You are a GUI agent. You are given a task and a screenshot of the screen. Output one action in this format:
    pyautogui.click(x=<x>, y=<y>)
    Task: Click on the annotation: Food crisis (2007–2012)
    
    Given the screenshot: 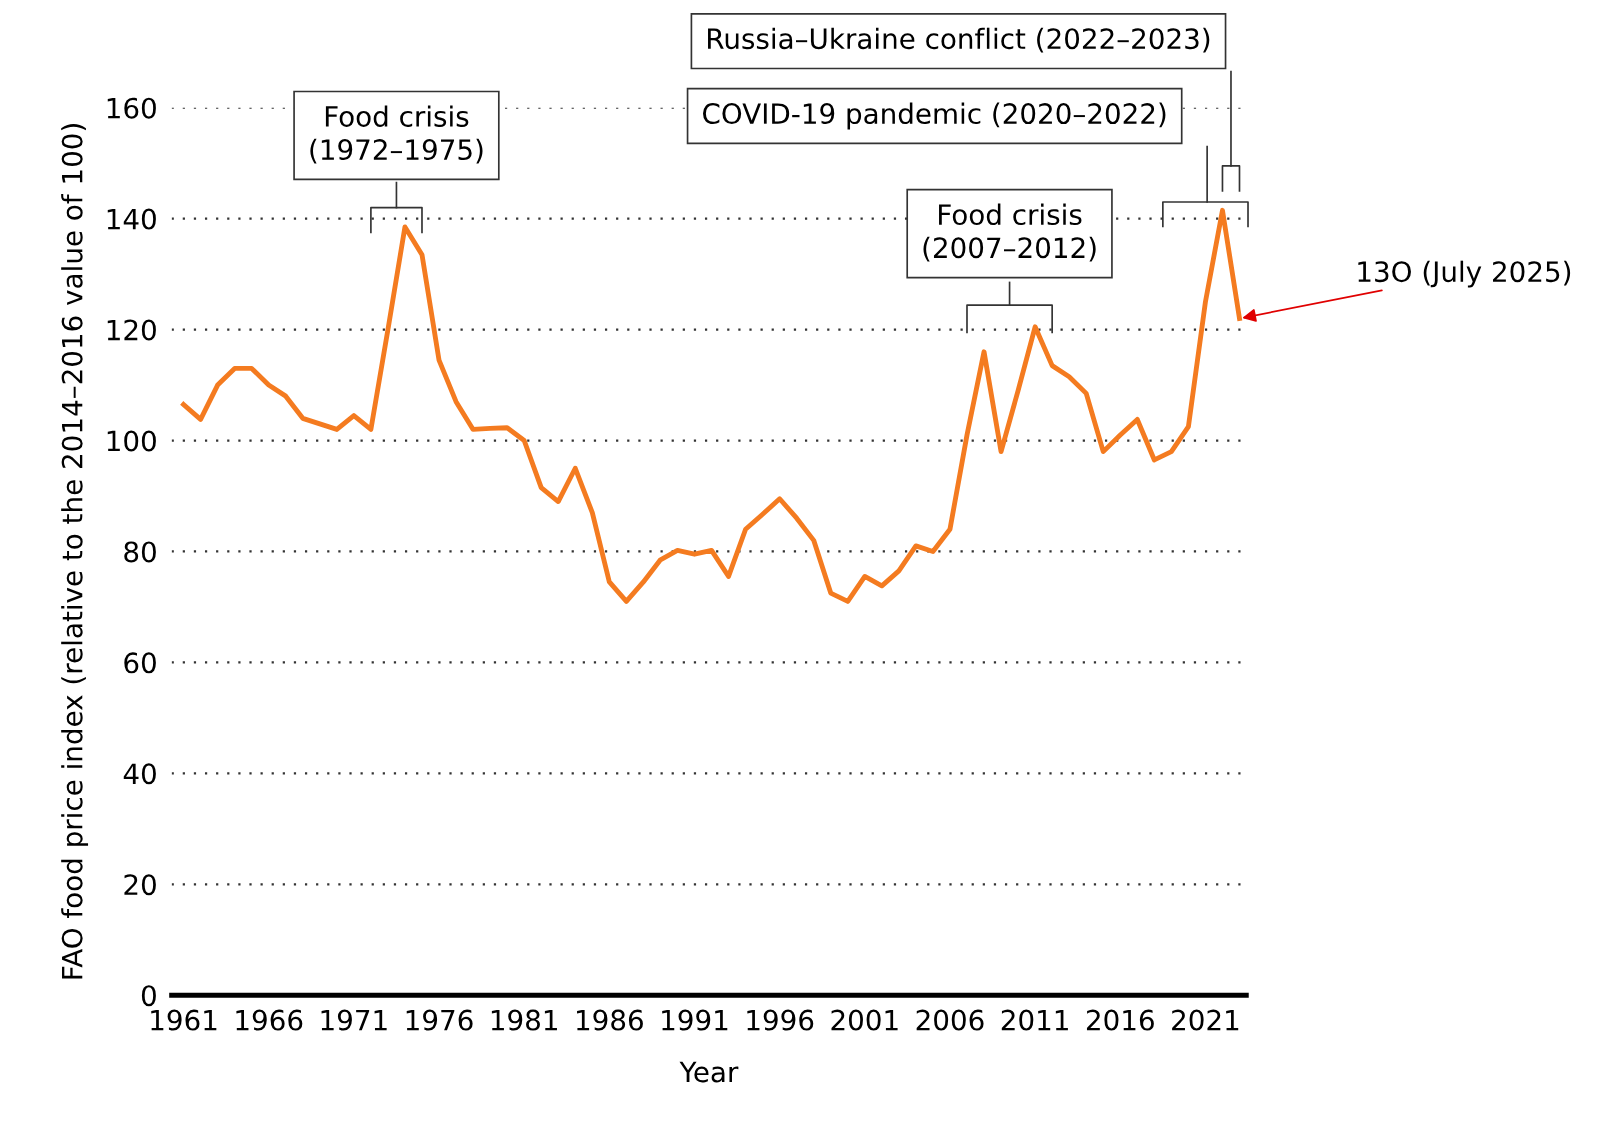 What is the action you would take?
    pyautogui.click(x=1009, y=232)
    